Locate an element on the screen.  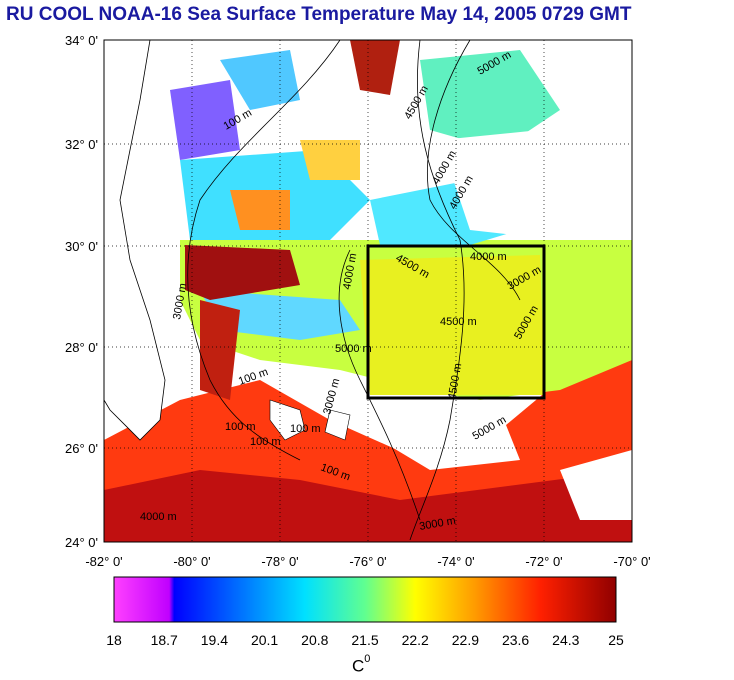
latitude-label: 32° 0' is located at coordinates (81, 144).